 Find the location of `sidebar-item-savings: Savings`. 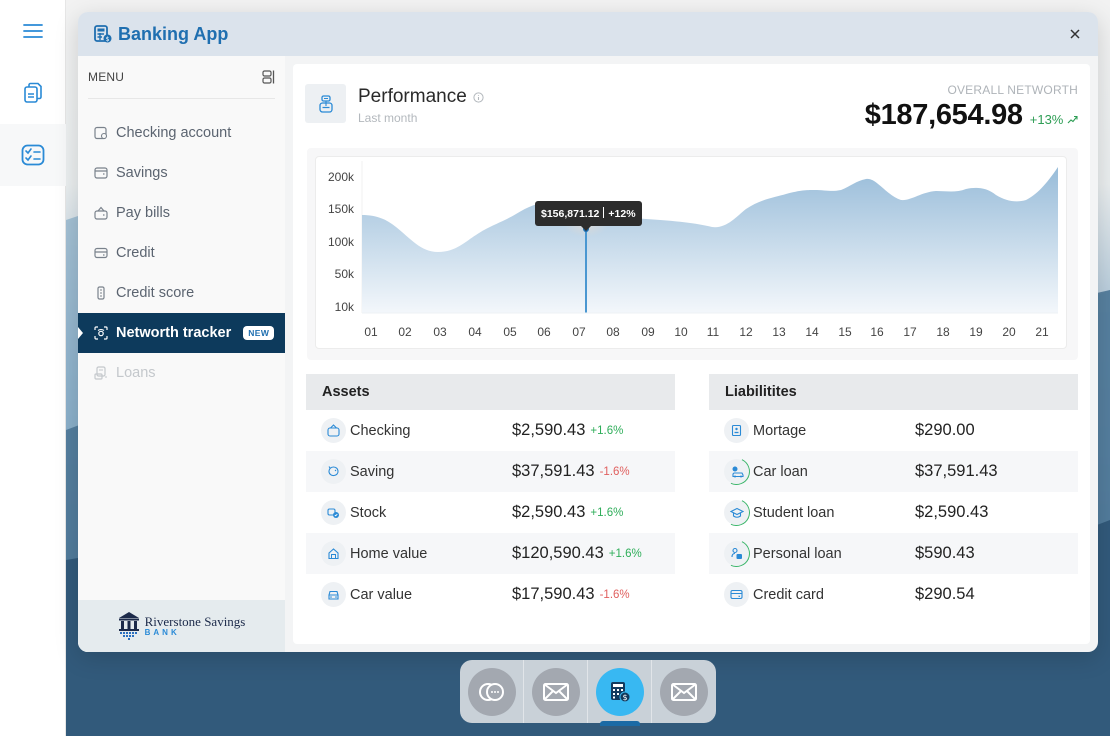

sidebar-item-savings: Savings is located at coordinates (181, 173).